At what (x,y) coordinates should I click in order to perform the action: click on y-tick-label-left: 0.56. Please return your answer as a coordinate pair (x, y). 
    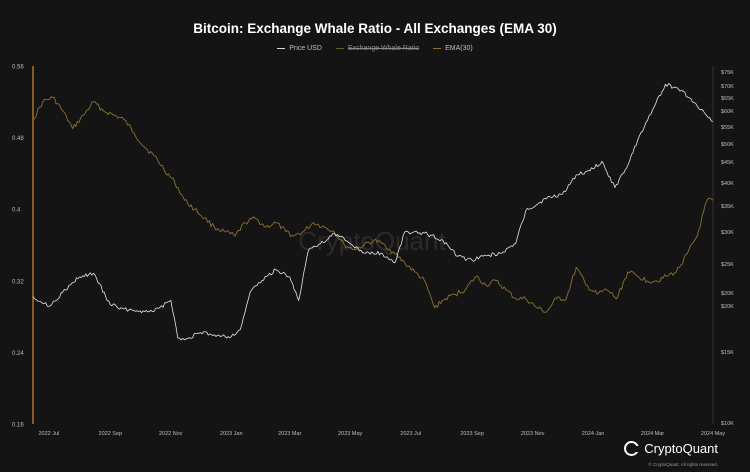
    Looking at the image, I should click on (18, 68).